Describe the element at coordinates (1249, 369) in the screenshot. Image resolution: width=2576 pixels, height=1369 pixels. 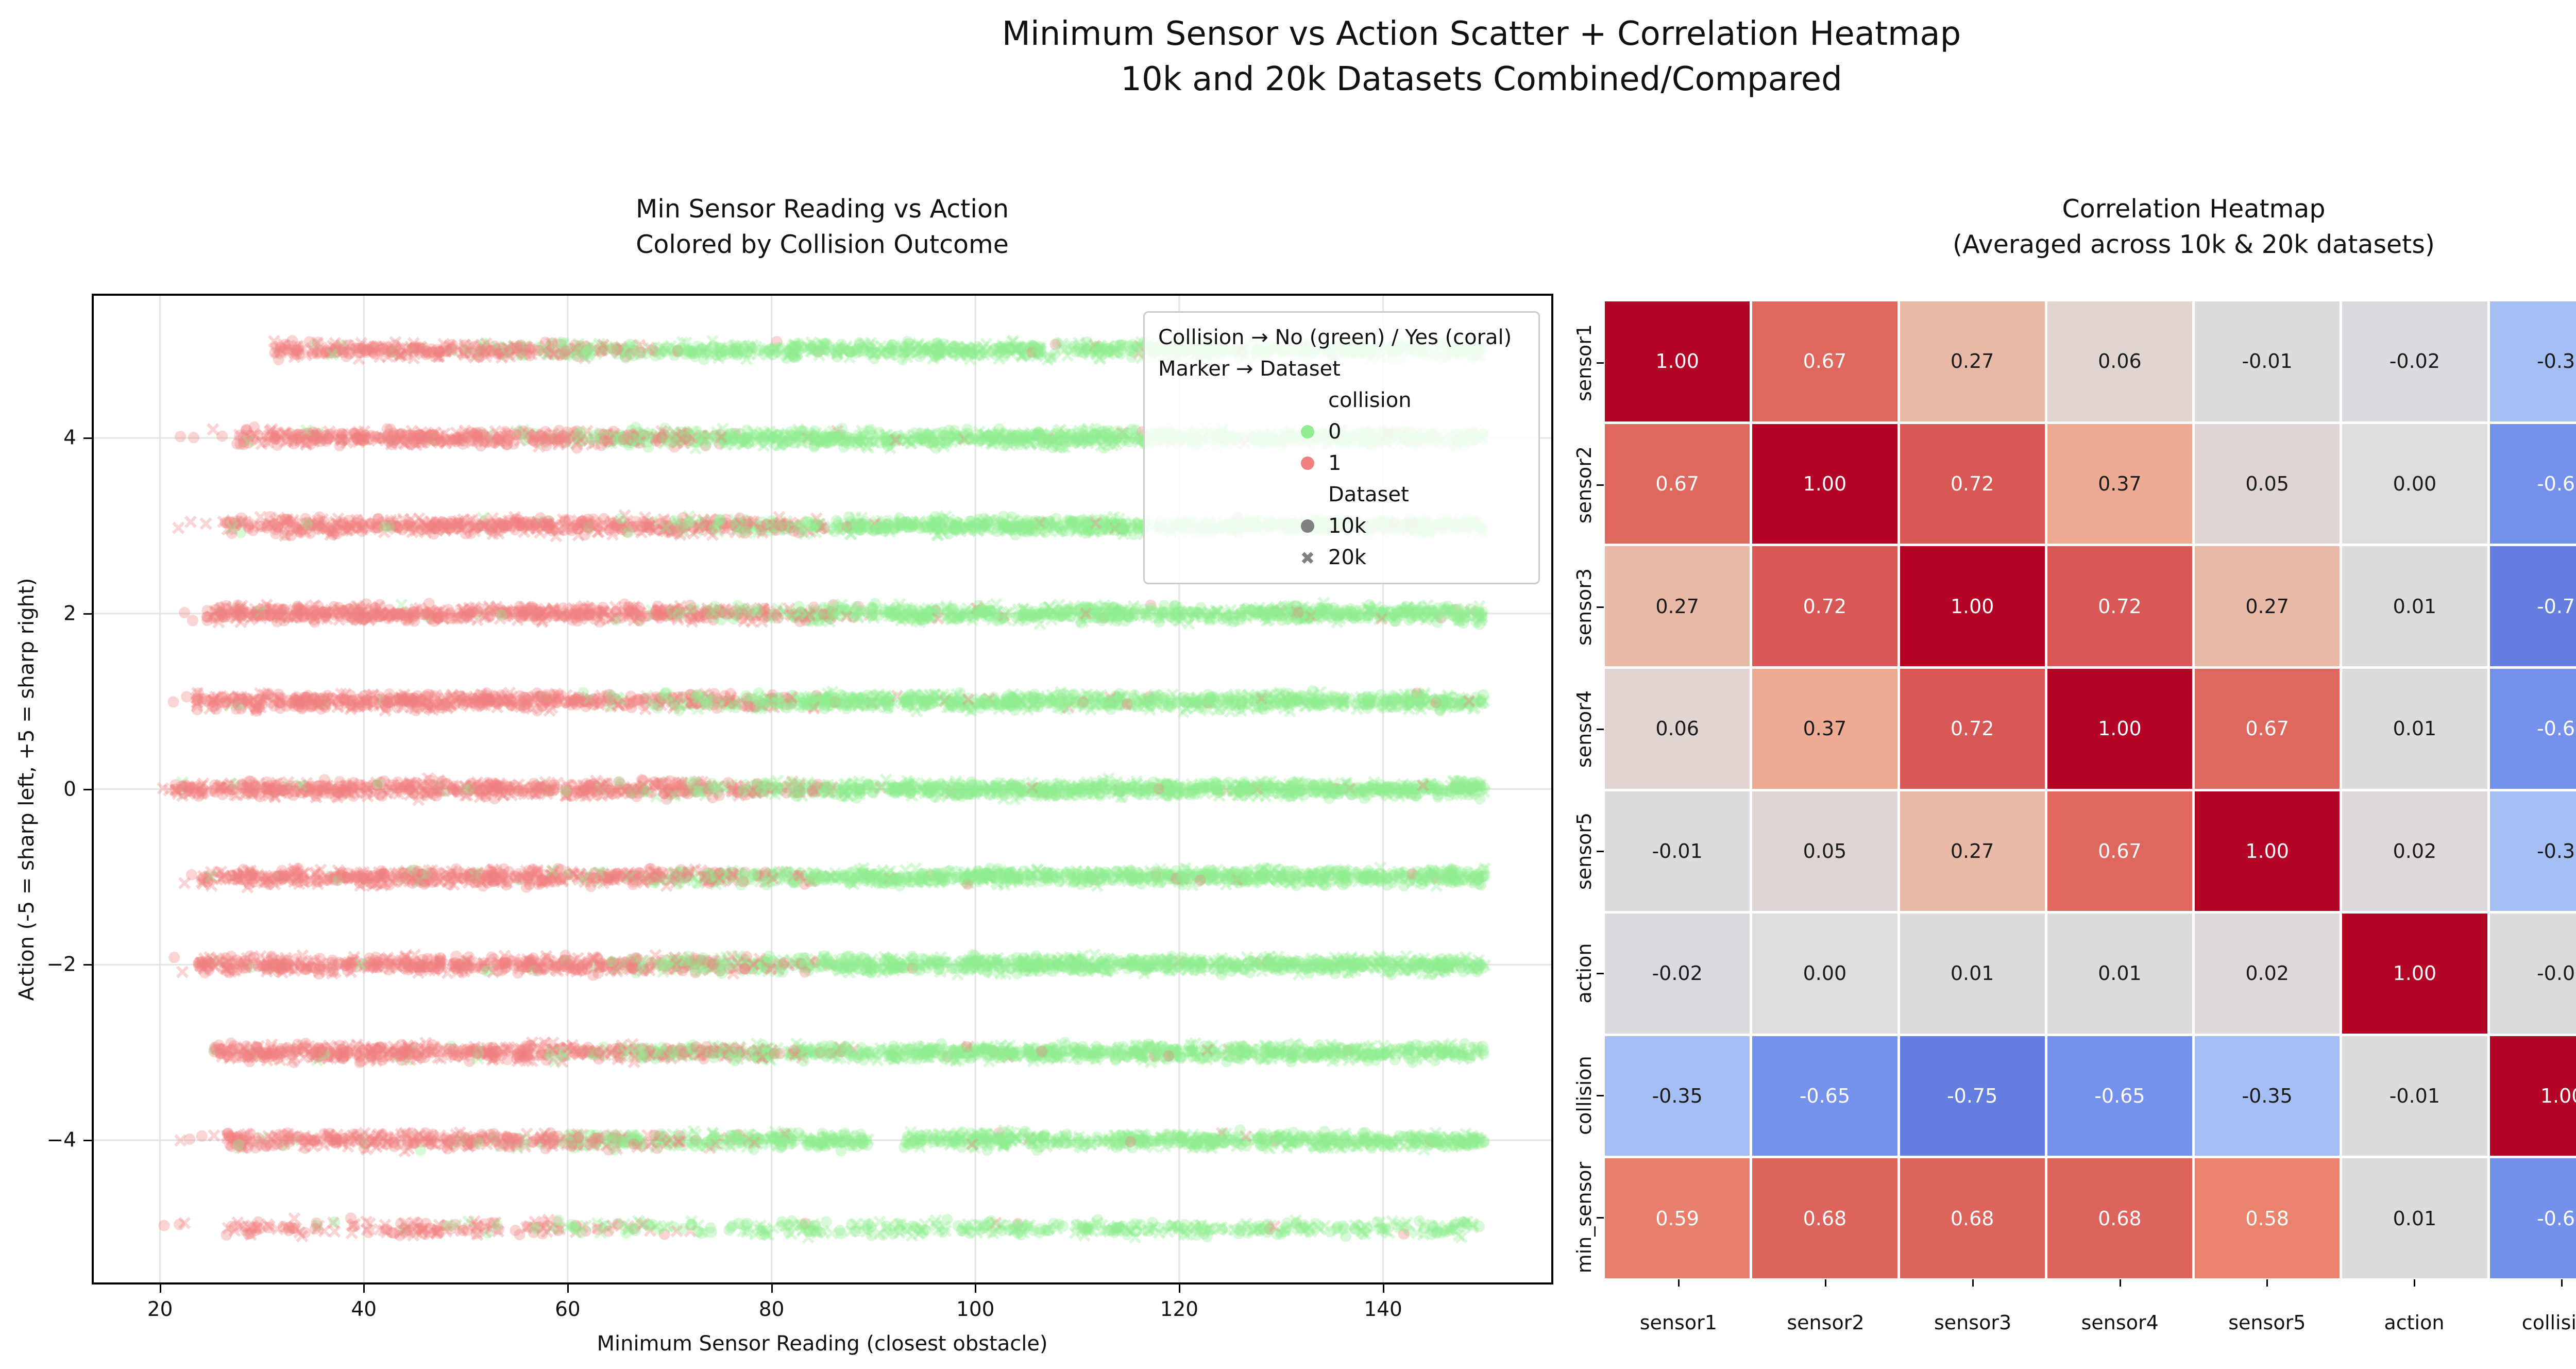
I see `legend-header-2: Marker → Dataset` at that location.